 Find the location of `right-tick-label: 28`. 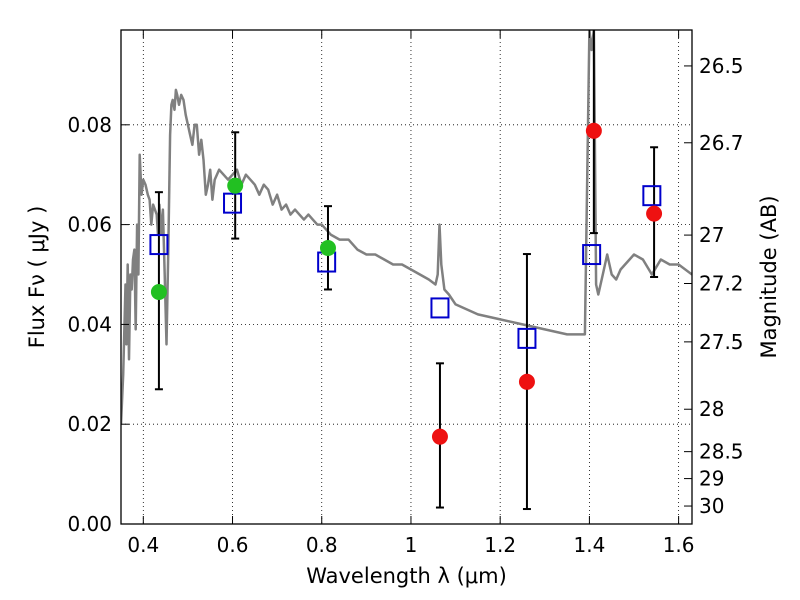

right-tick-label: 28 is located at coordinates (711, 409).